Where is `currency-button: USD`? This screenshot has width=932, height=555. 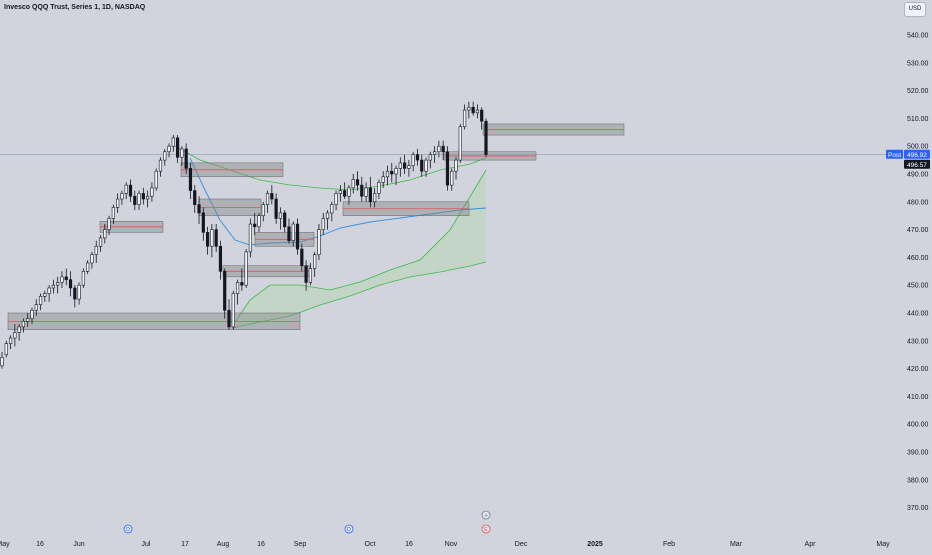 currency-button: USD is located at coordinates (915, 9).